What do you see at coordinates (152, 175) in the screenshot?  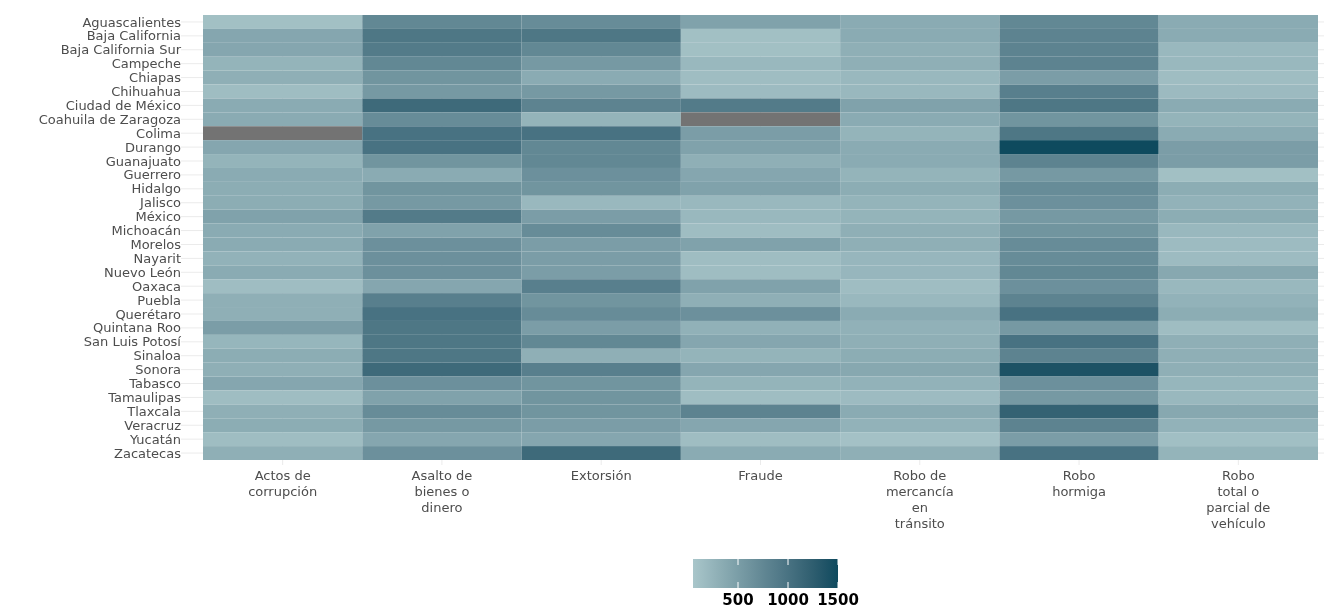 I see `y-tick-label: Guerrero` at bounding box center [152, 175].